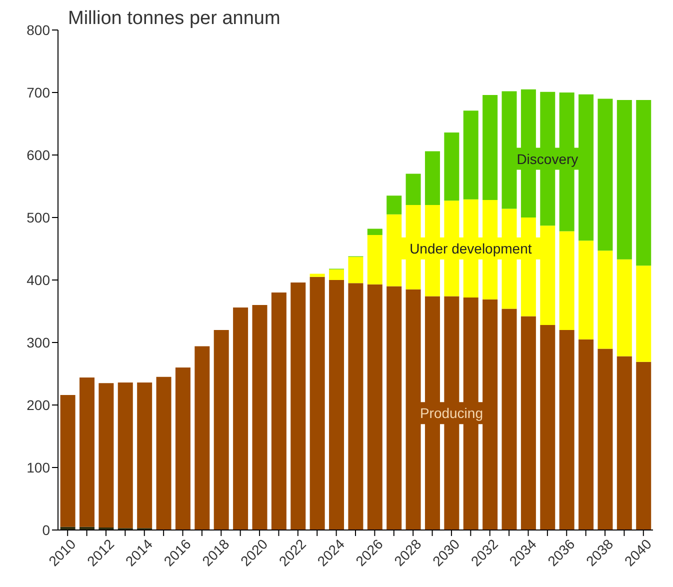 Image resolution: width=673 pixels, height=587 pixels. I want to click on series-label: Producing, so click(451, 413).